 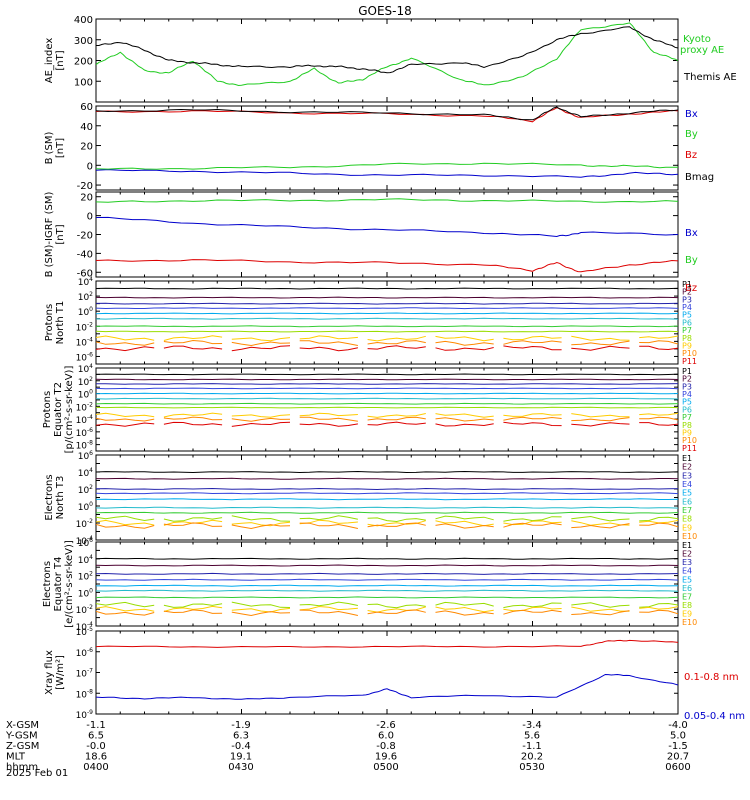 What do you see at coordinates (60, 234) in the screenshot?
I see `y-axis-label: [nT]` at bounding box center [60, 234].